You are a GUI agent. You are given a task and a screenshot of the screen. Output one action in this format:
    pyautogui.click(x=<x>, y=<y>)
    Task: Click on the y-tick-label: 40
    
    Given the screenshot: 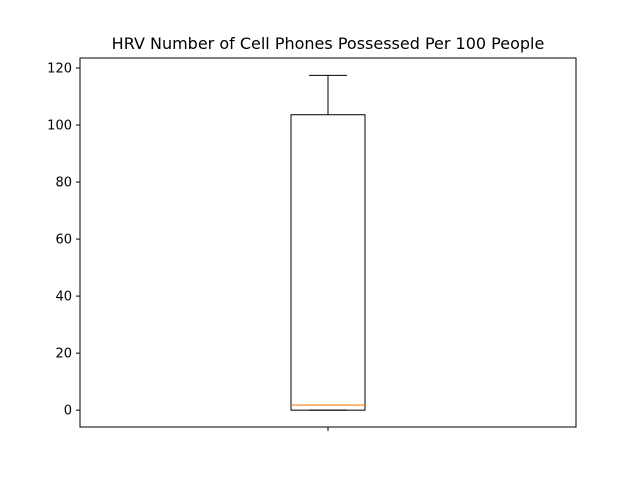 What is the action you would take?
    pyautogui.click(x=63, y=297)
    